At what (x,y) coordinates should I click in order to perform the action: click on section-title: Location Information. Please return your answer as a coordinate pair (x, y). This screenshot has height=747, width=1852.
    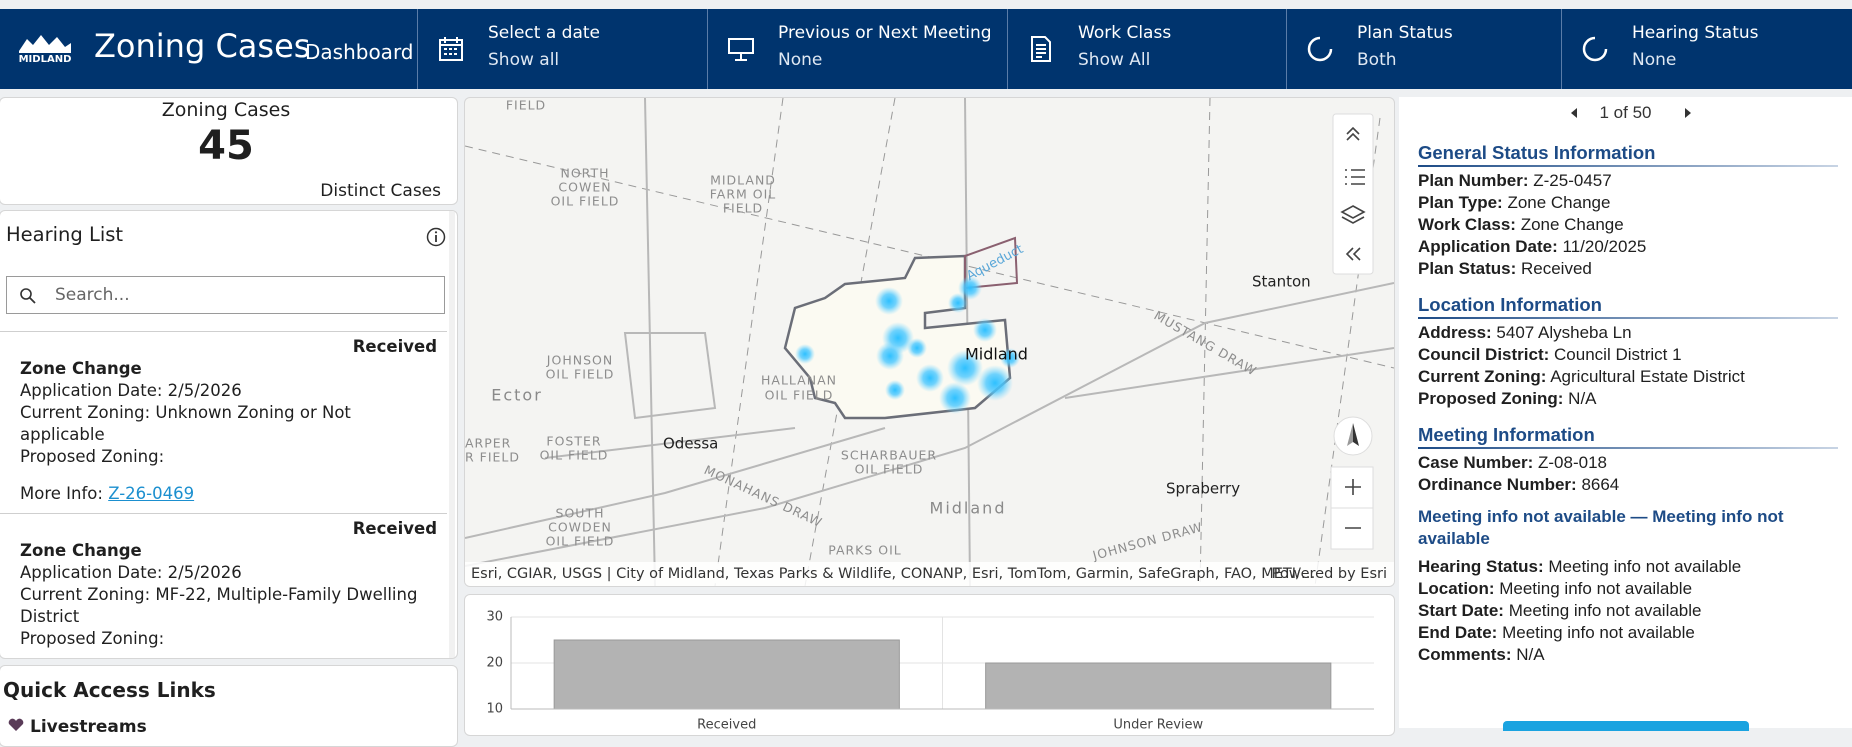
    Looking at the image, I should click on (1628, 306).